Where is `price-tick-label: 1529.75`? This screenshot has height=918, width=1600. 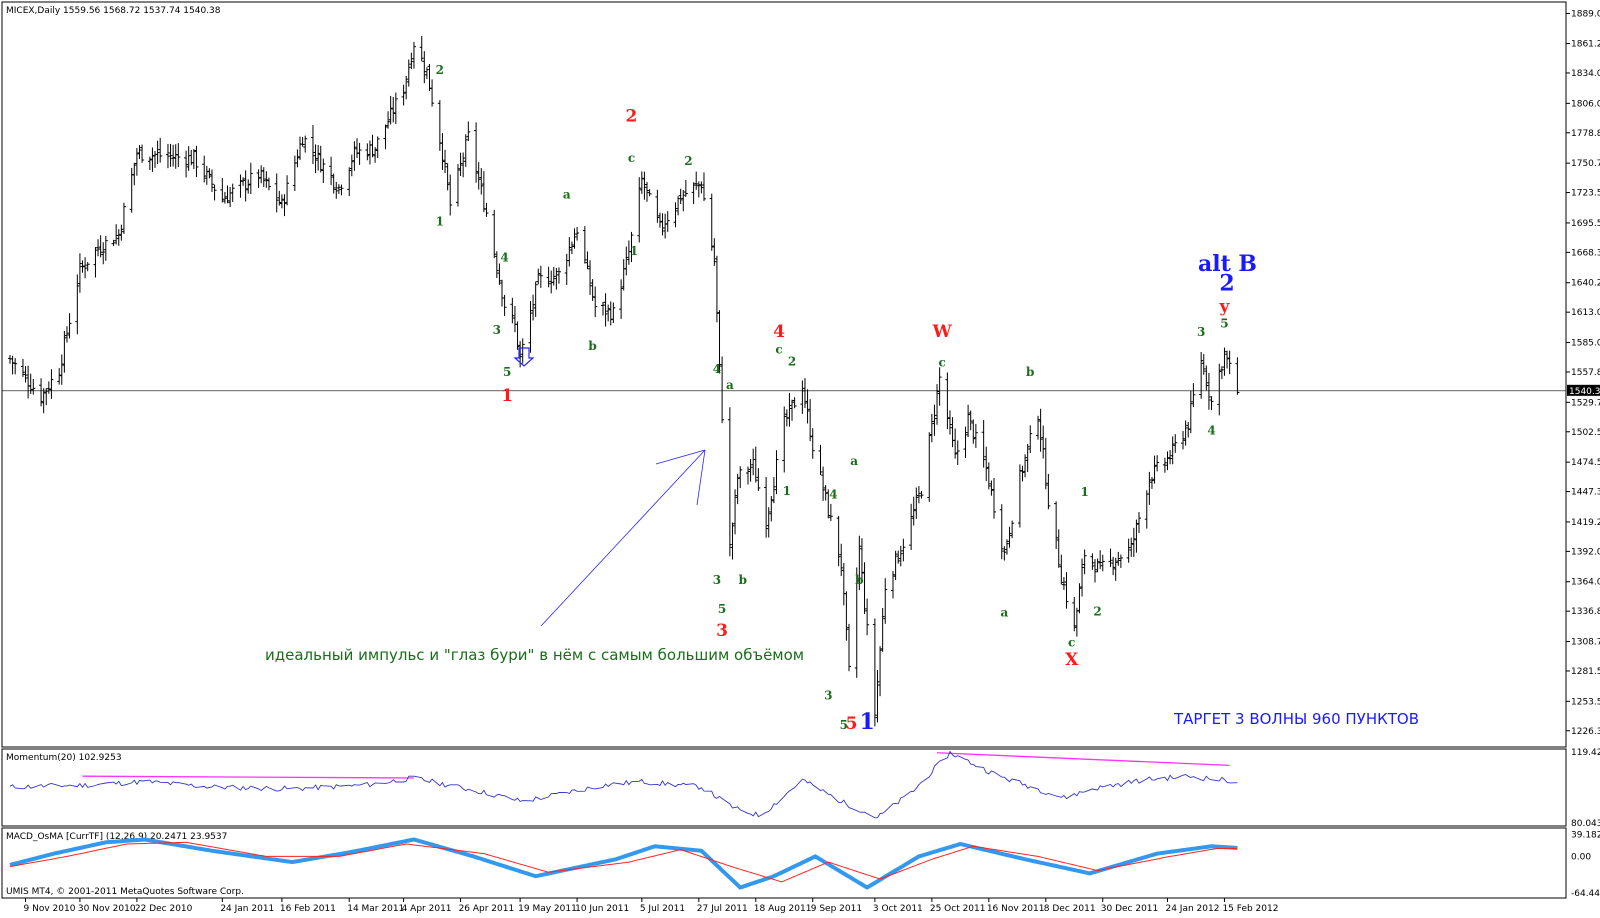
price-tick-label: 1529.75 is located at coordinates (1585, 403).